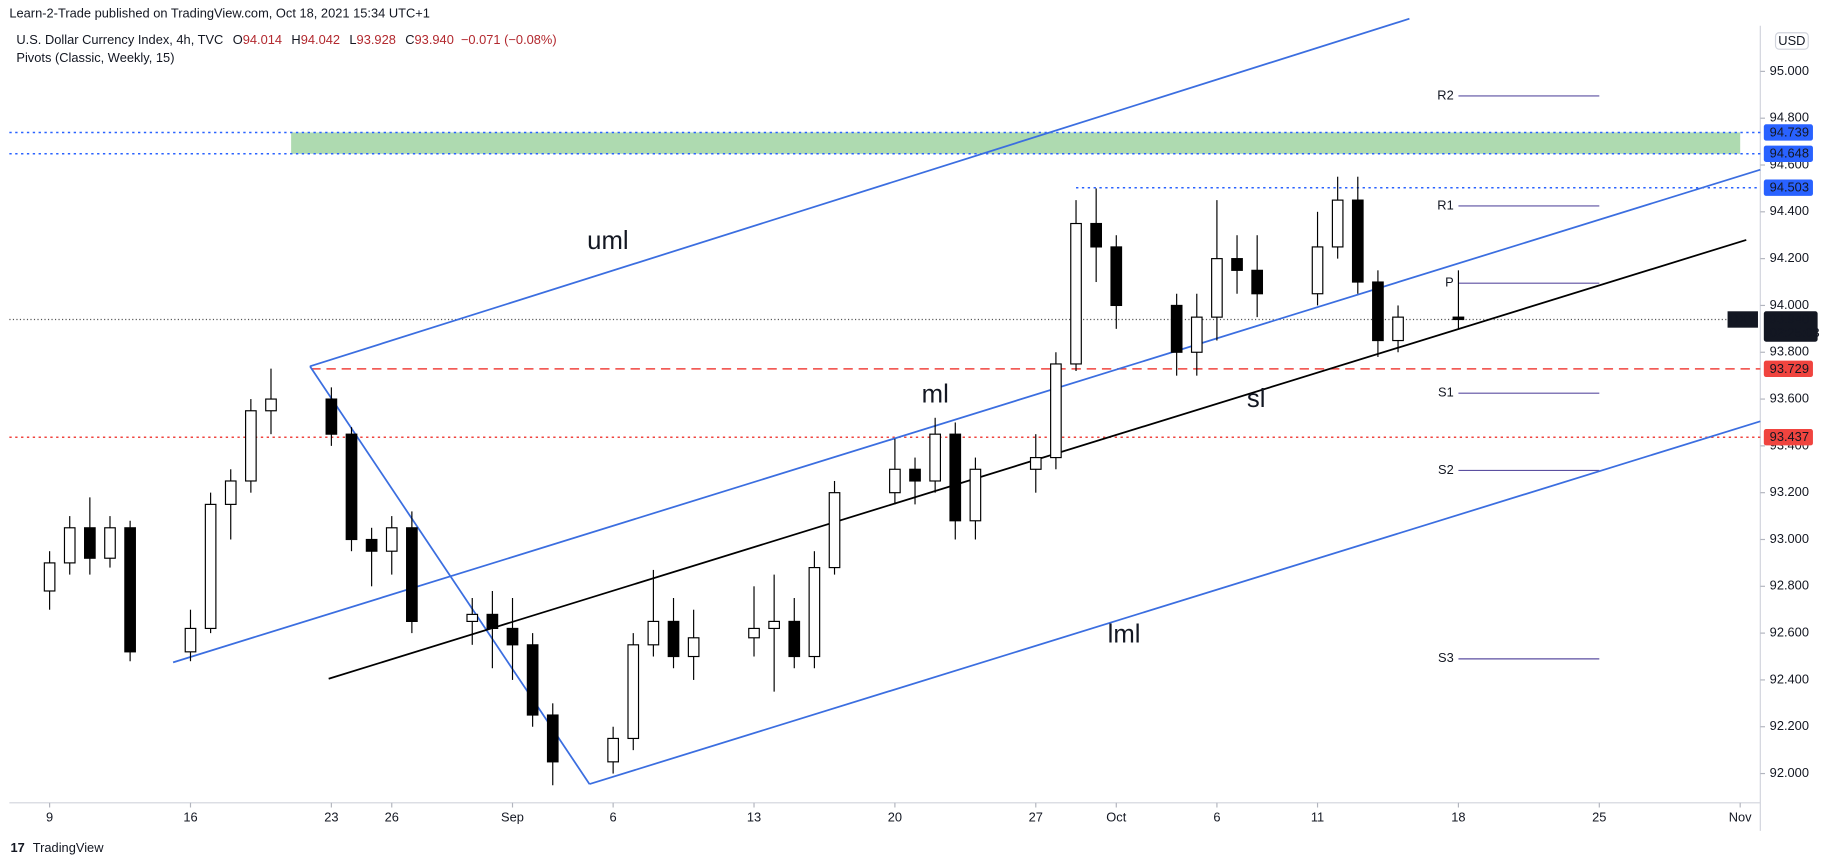 This screenshot has height=866, width=1834. I want to click on annotation: ml, so click(935, 394).